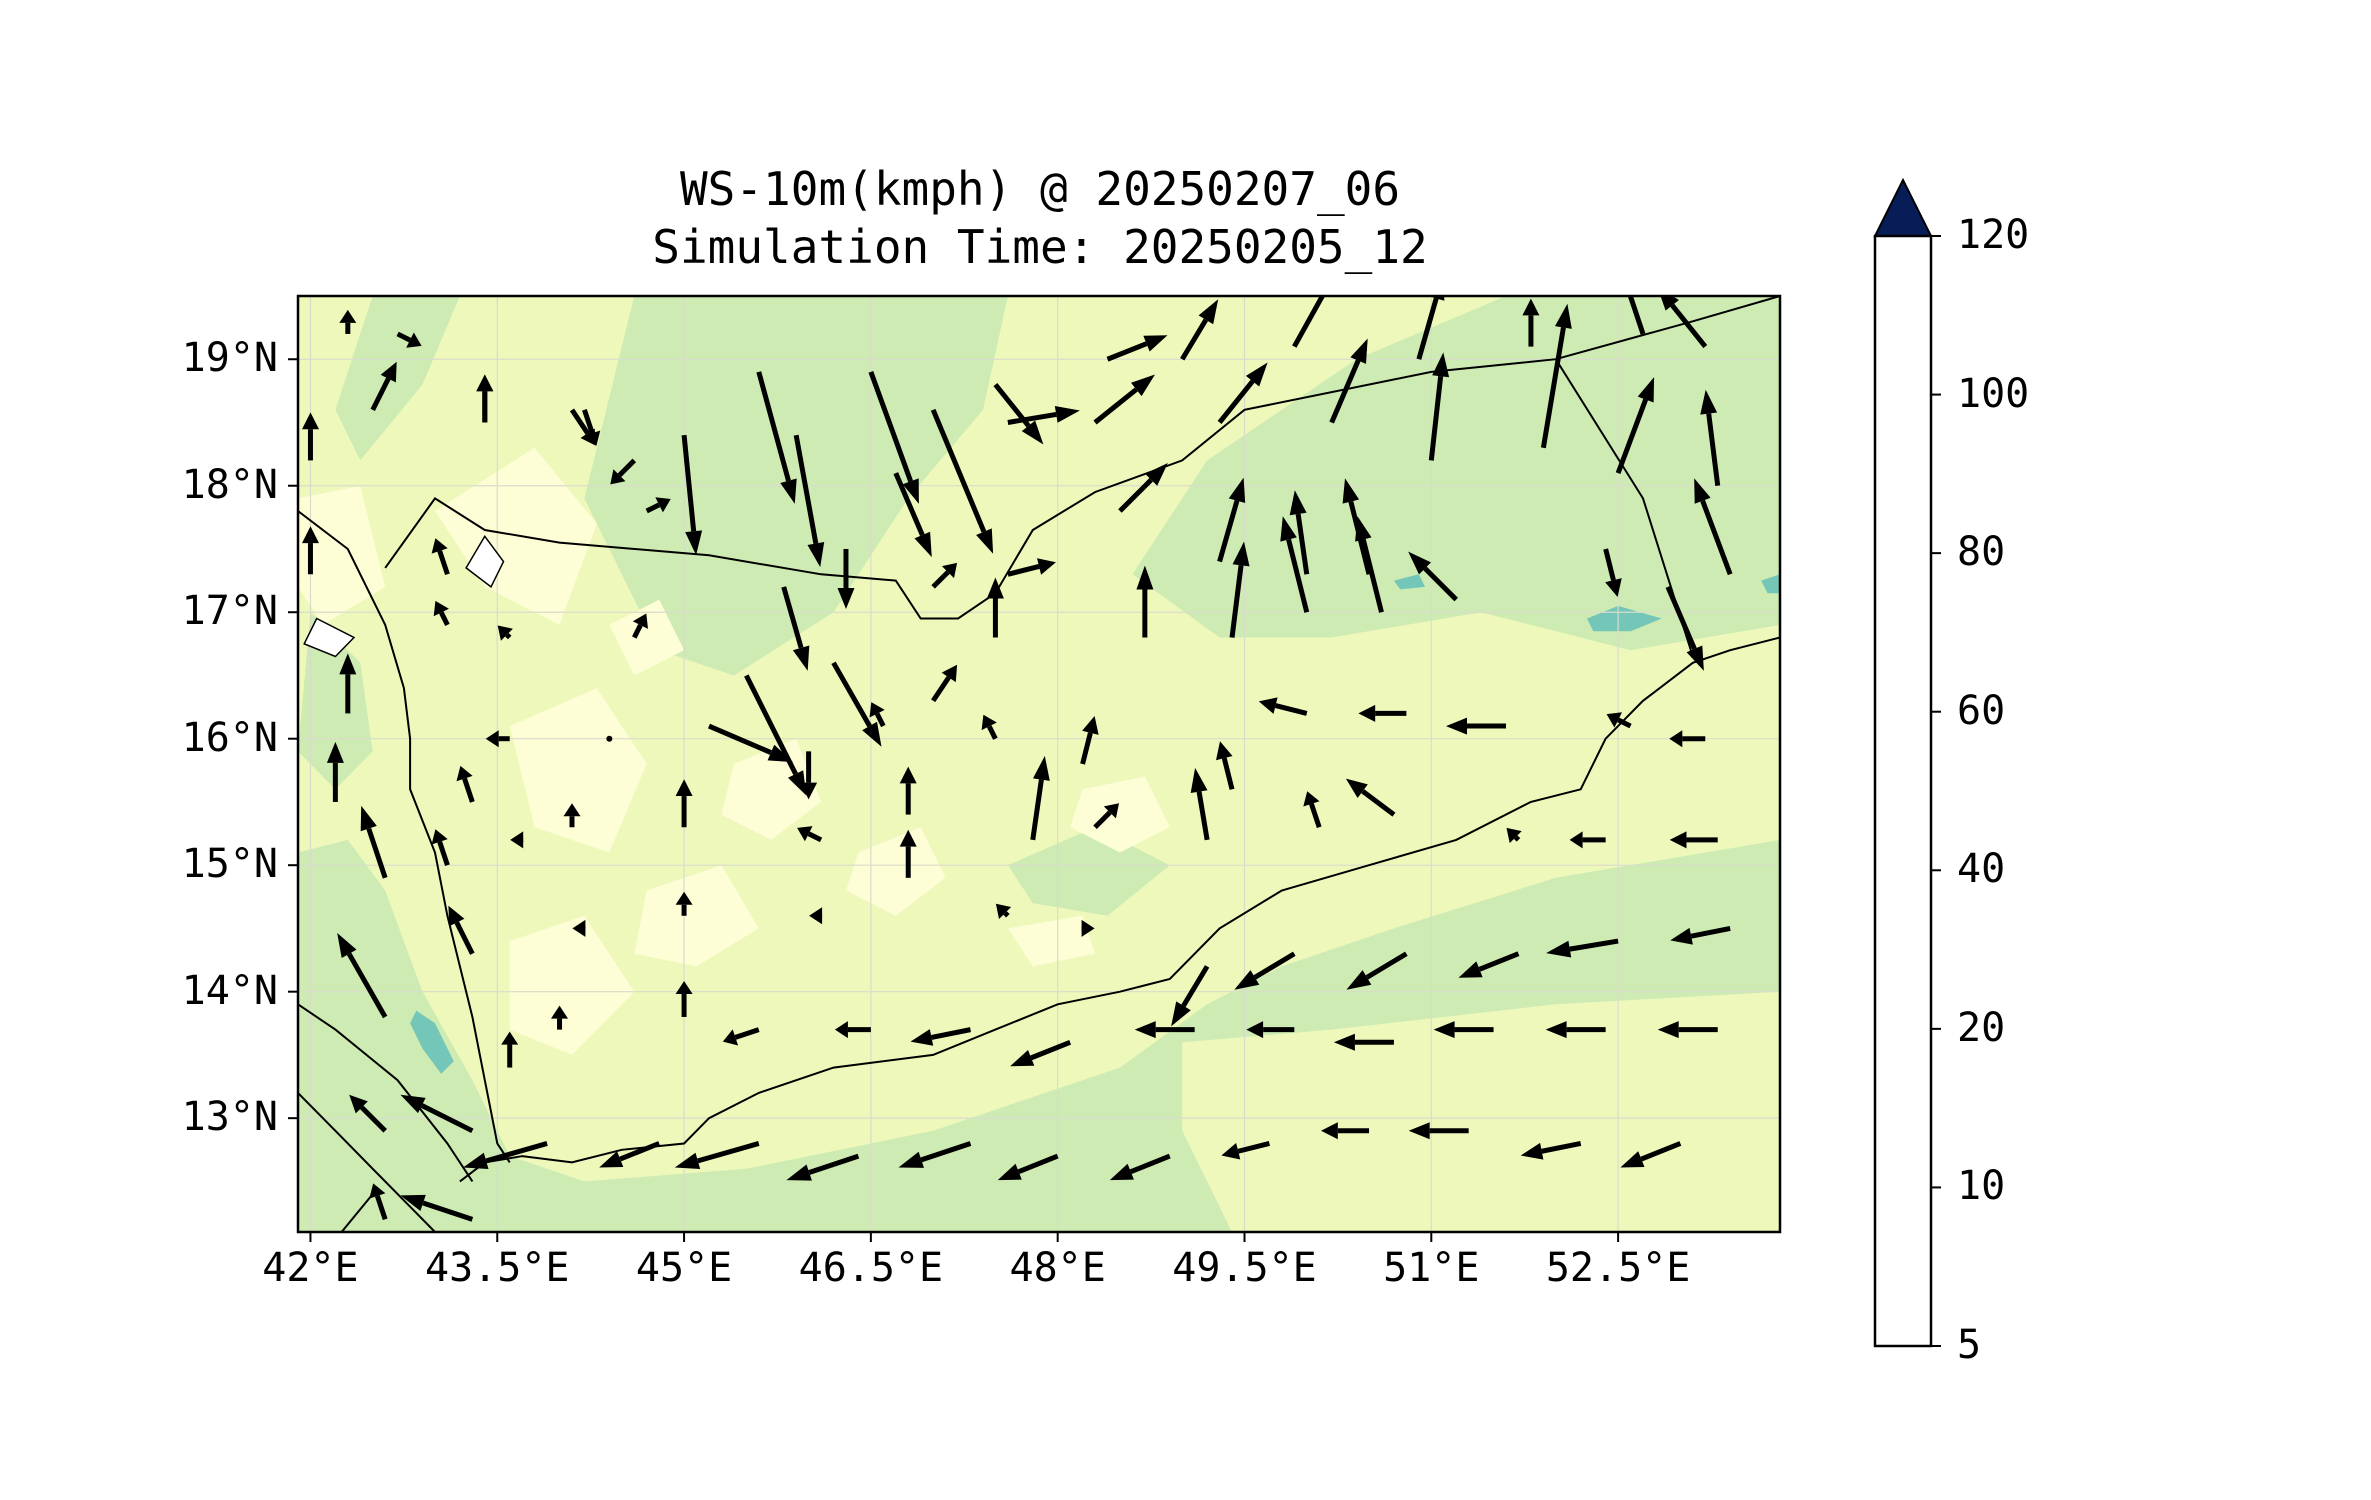  Describe the element at coordinates (1040, 189) in the screenshot. I see `map-title: WS-10m(kmph) @ 20250207_06` at that location.